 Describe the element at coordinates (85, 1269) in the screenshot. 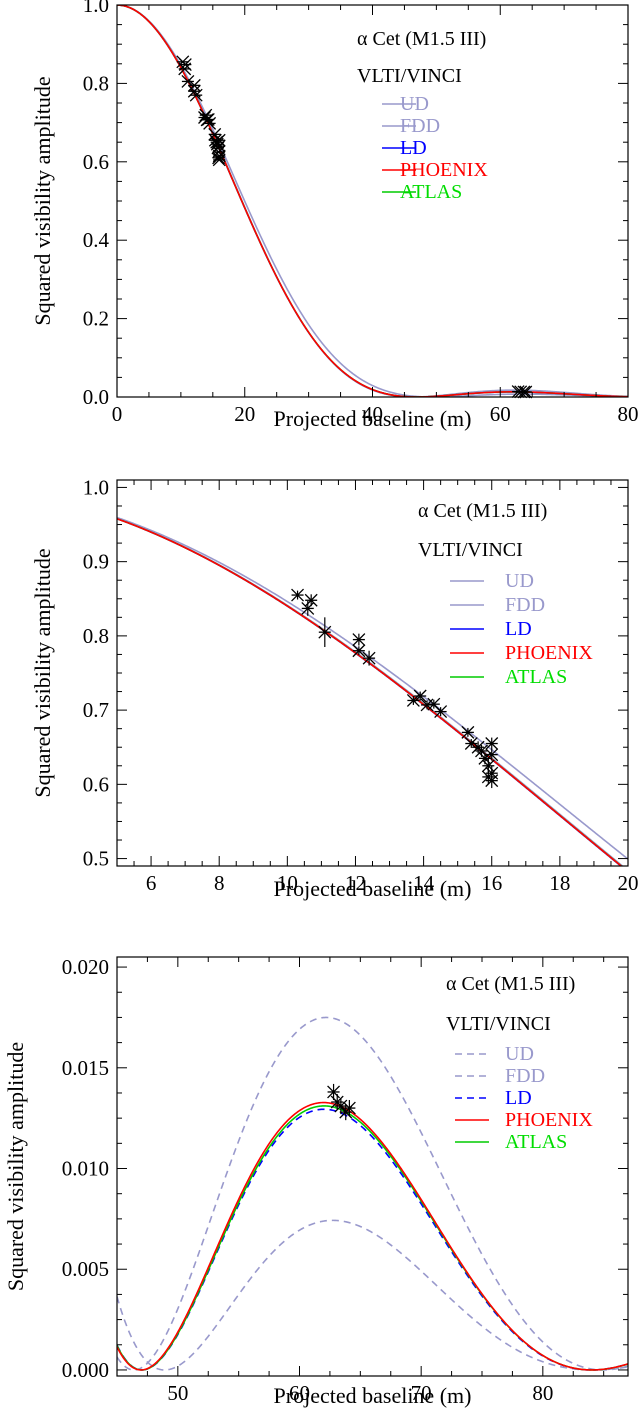

I see `y-tick-label: 0.005` at that location.